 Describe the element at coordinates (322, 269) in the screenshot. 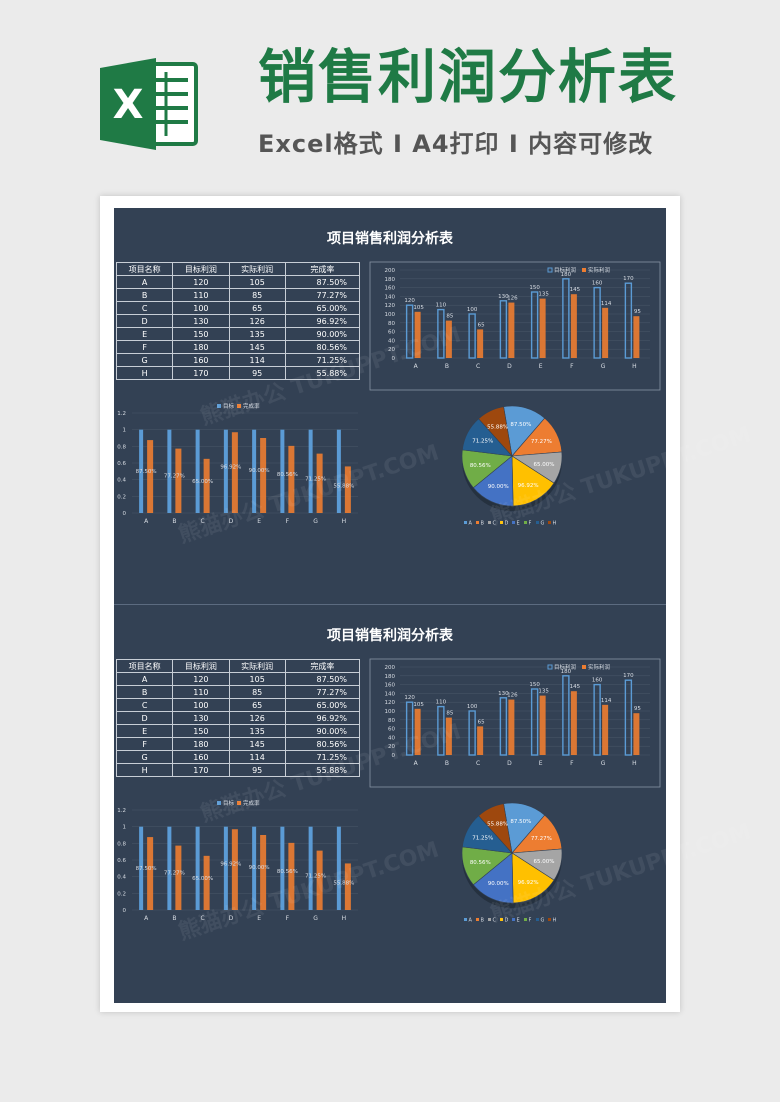

I see `column-header: 完成率` at that location.